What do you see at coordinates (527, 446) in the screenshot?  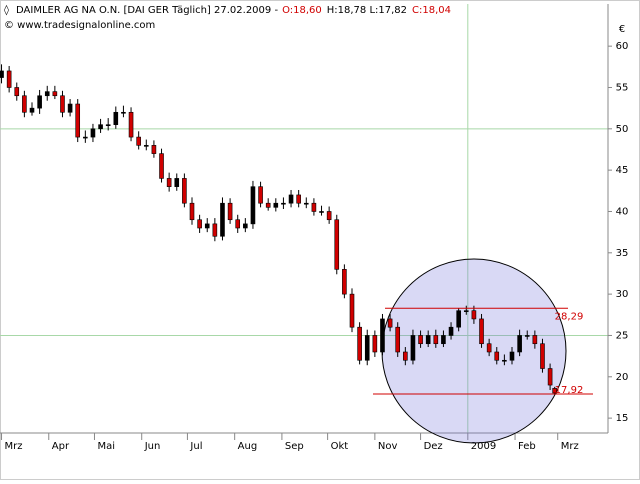 I see `x-tick-label: Feb` at bounding box center [527, 446].